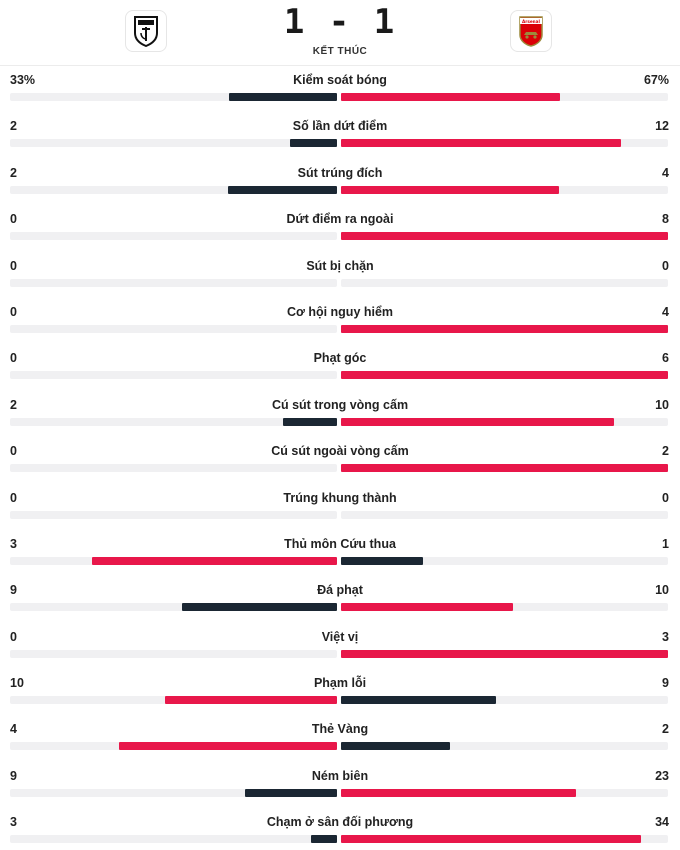 Image resolution: width=680 pixels, height=850 pixels. I want to click on stat-label: Thủ môn Cứu thua, so click(340, 543).